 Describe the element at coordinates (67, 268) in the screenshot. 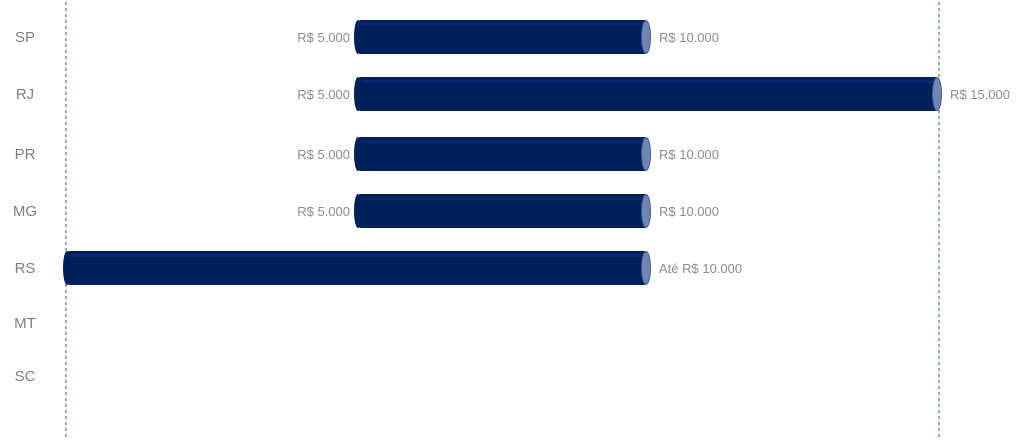

I see `bar-start-cap-rs` at that location.